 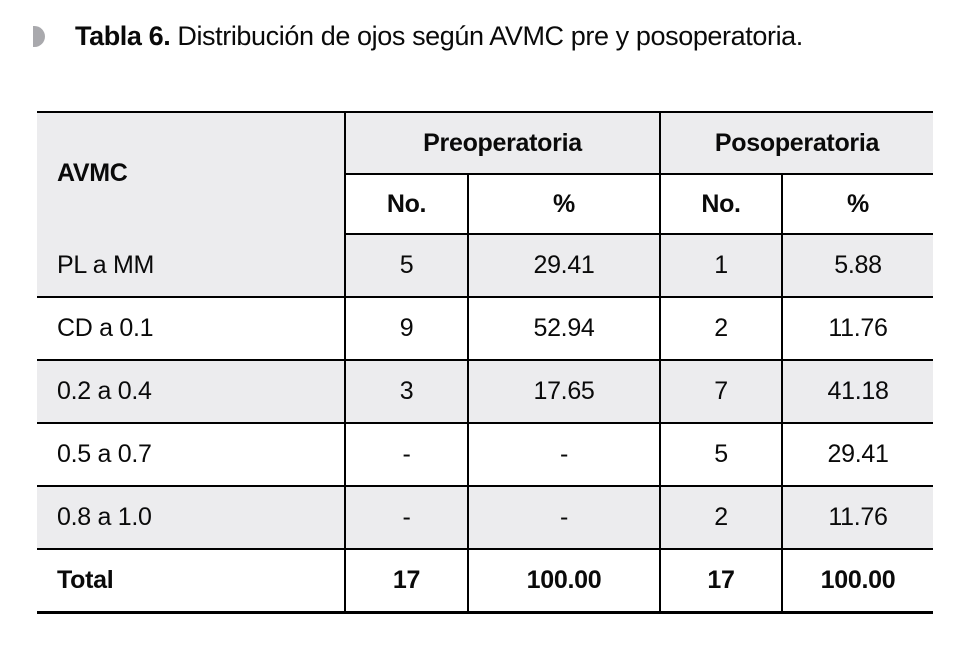 I want to click on header-preoperatoria: Preoperatoria, so click(x=502, y=143).